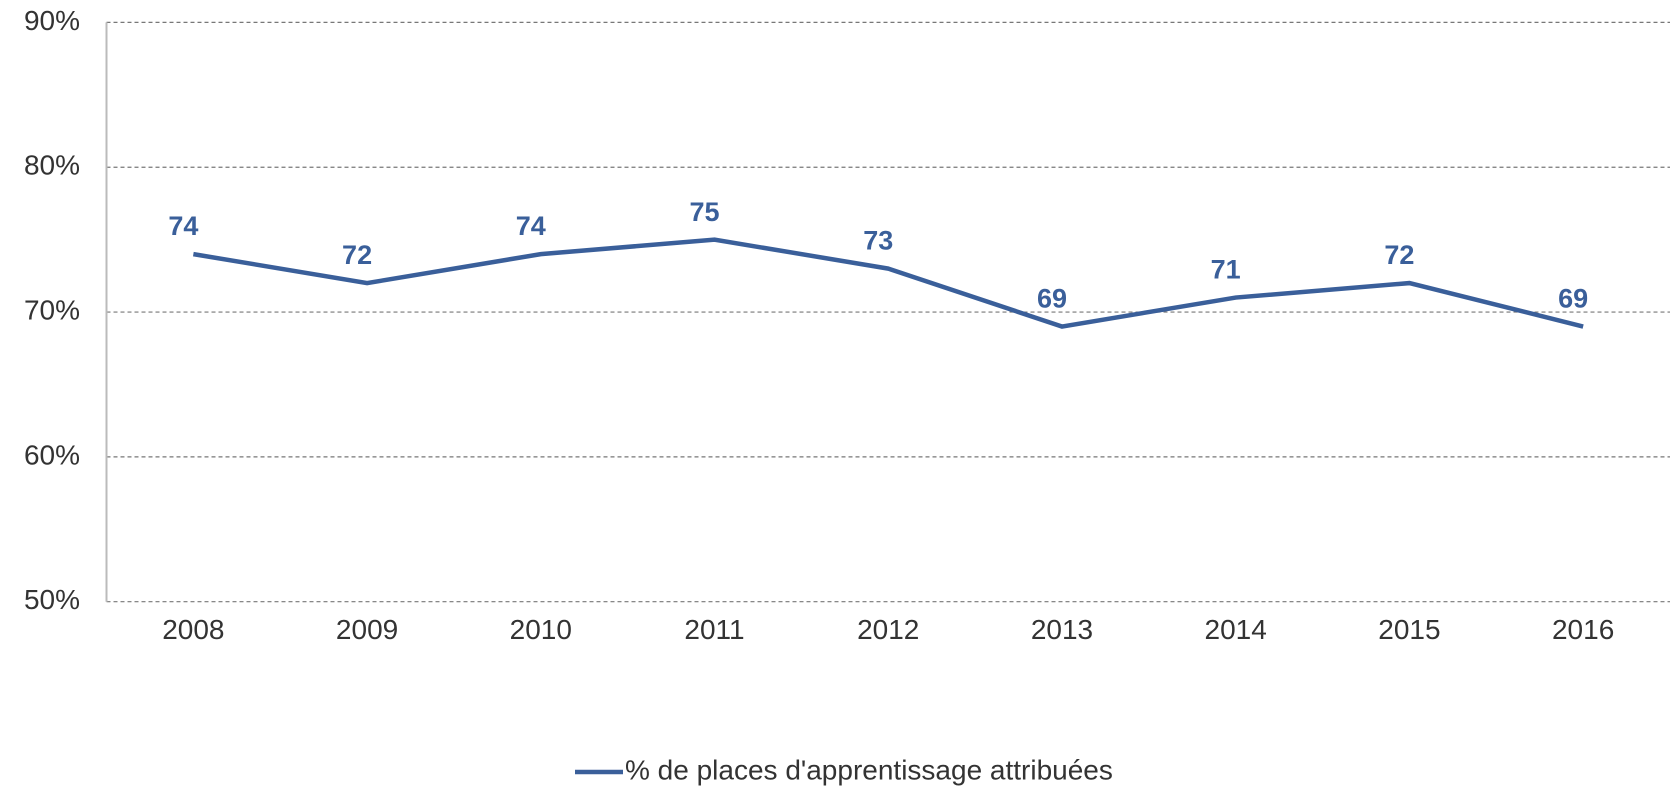 Image resolution: width=1670 pixels, height=789 pixels. I want to click on x-tick-label: 2014, so click(1236, 629).